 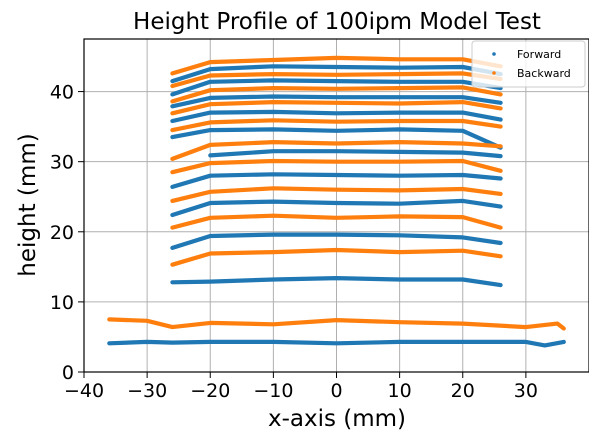 What do you see at coordinates (62, 163) in the screenshot?
I see `y-tick-label: 30` at bounding box center [62, 163].